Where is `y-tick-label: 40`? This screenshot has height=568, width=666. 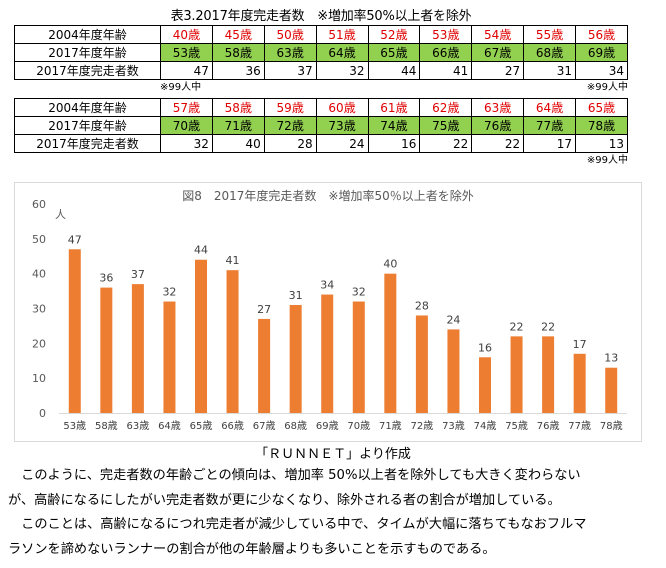 y-tick-label: 40 is located at coordinates (39, 274).